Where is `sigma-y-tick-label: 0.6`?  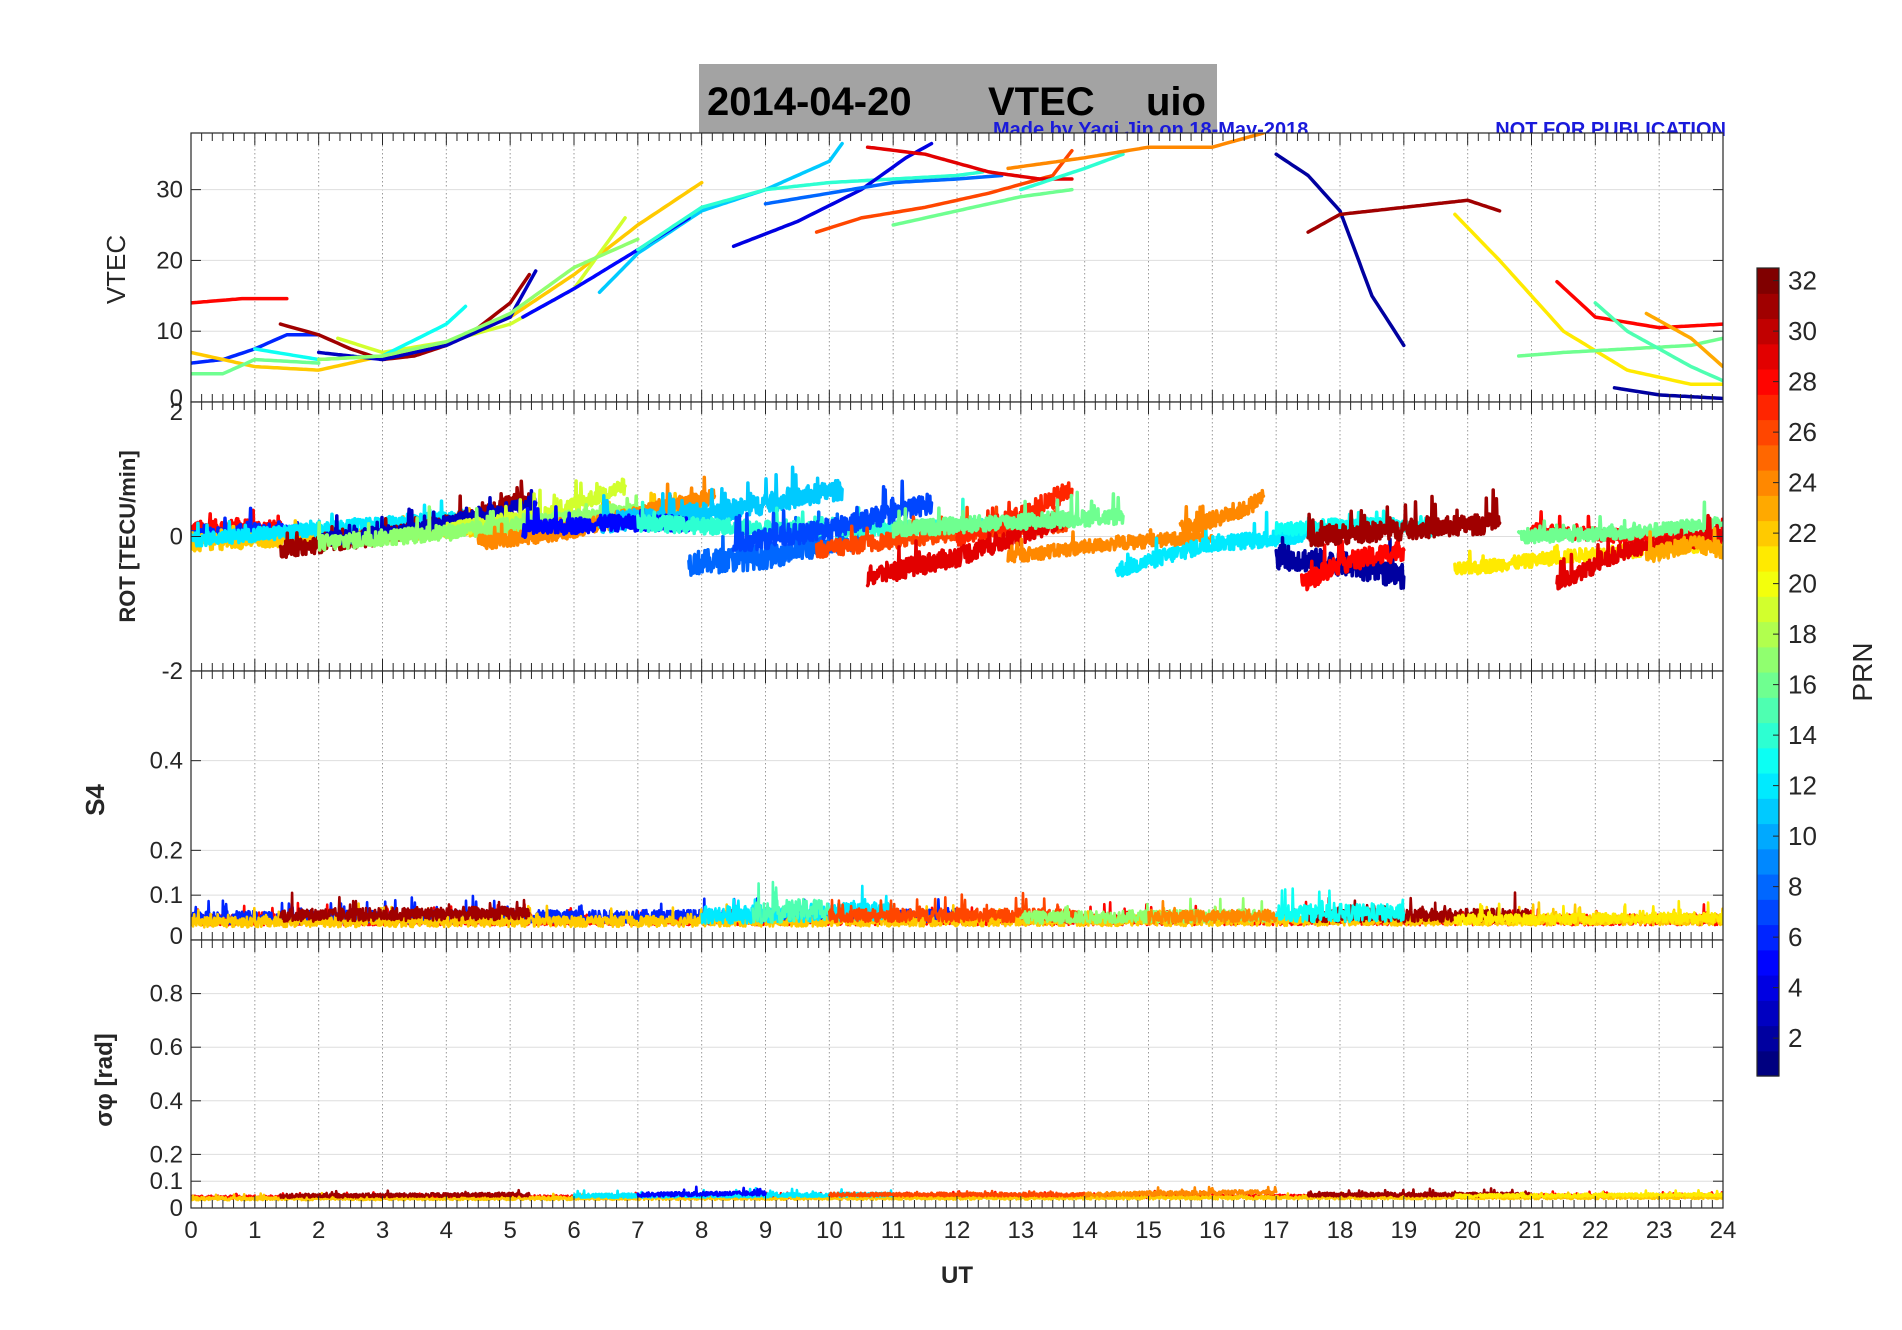 sigma-y-tick-label: 0.6 is located at coordinates (166, 1047).